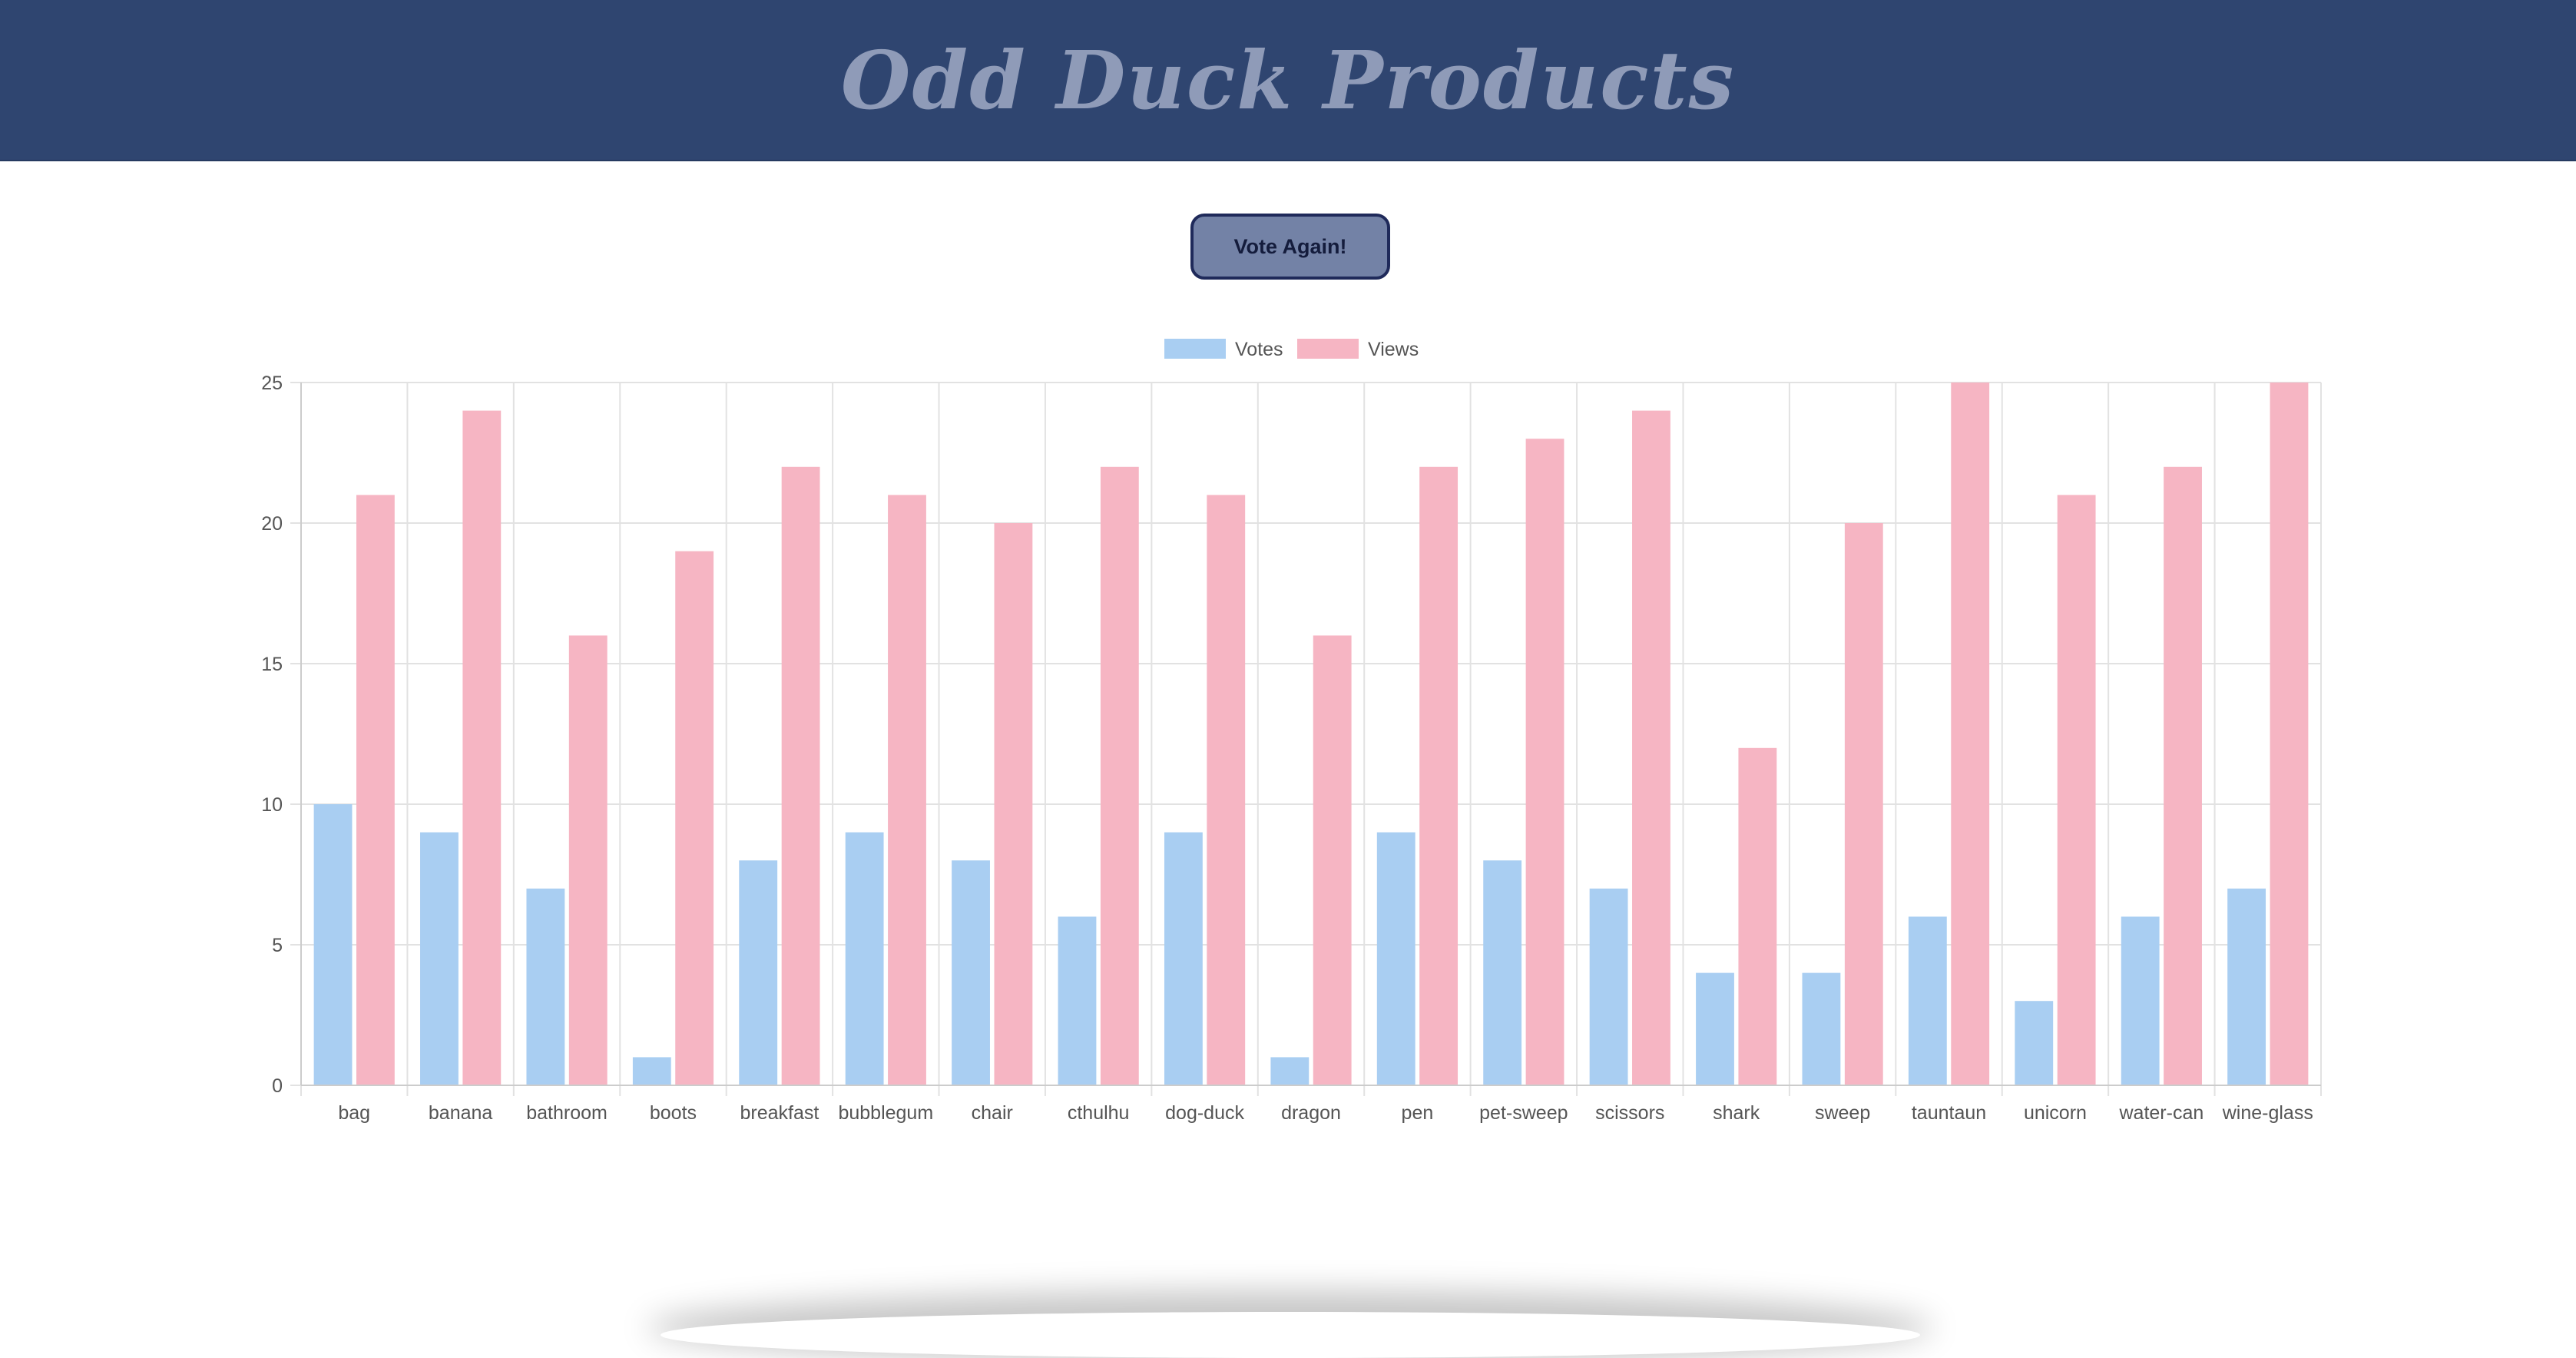  I want to click on x-tick-label: scissors, so click(1629, 1113).